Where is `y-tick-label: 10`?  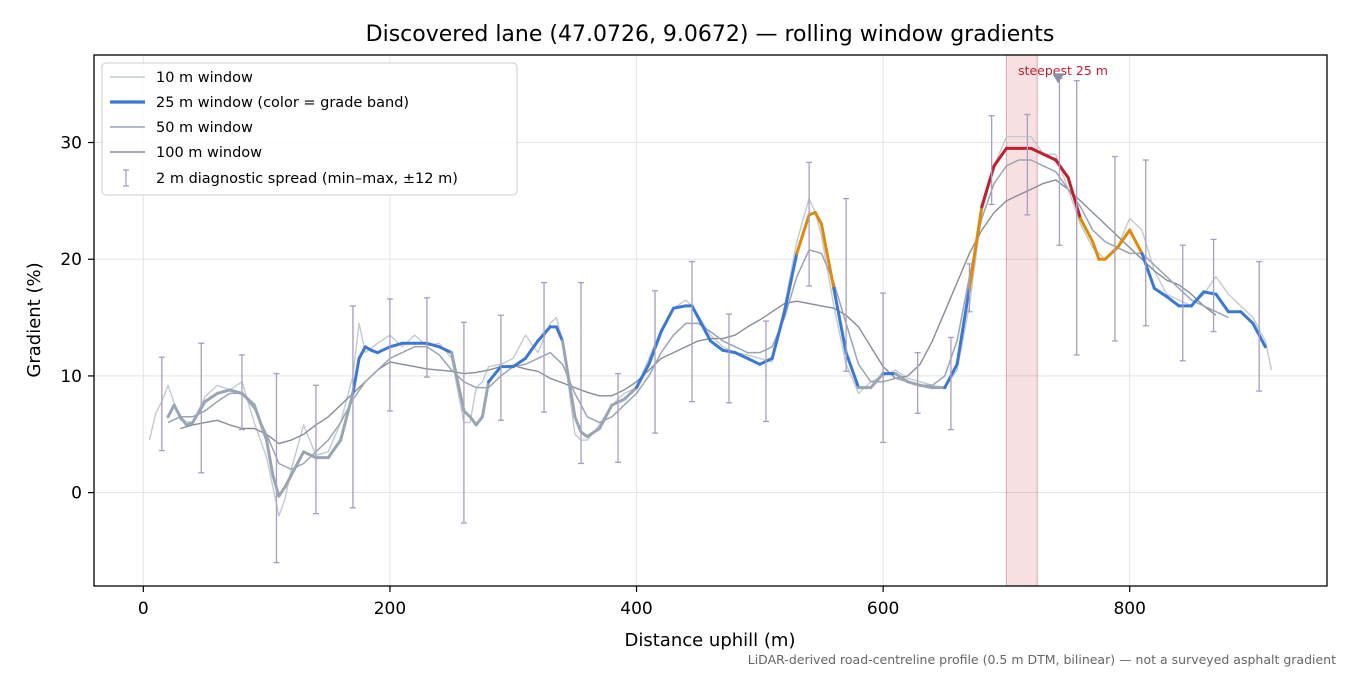 y-tick-label: 10 is located at coordinates (71, 377).